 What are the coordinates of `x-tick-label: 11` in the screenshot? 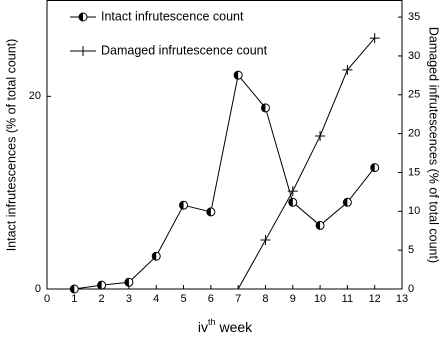 It's located at (347, 299).